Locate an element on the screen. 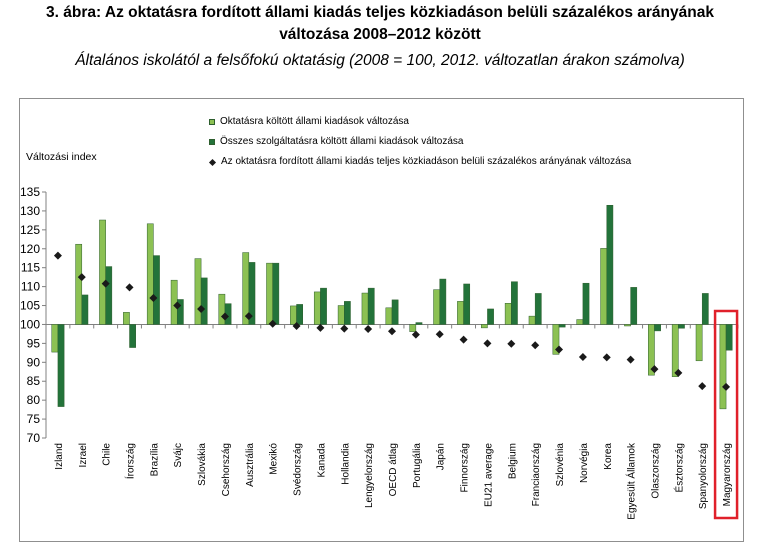 The height and width of the screenshot is (550, 760). x-tick-label: Svédország is located at coordinates (298, 469).